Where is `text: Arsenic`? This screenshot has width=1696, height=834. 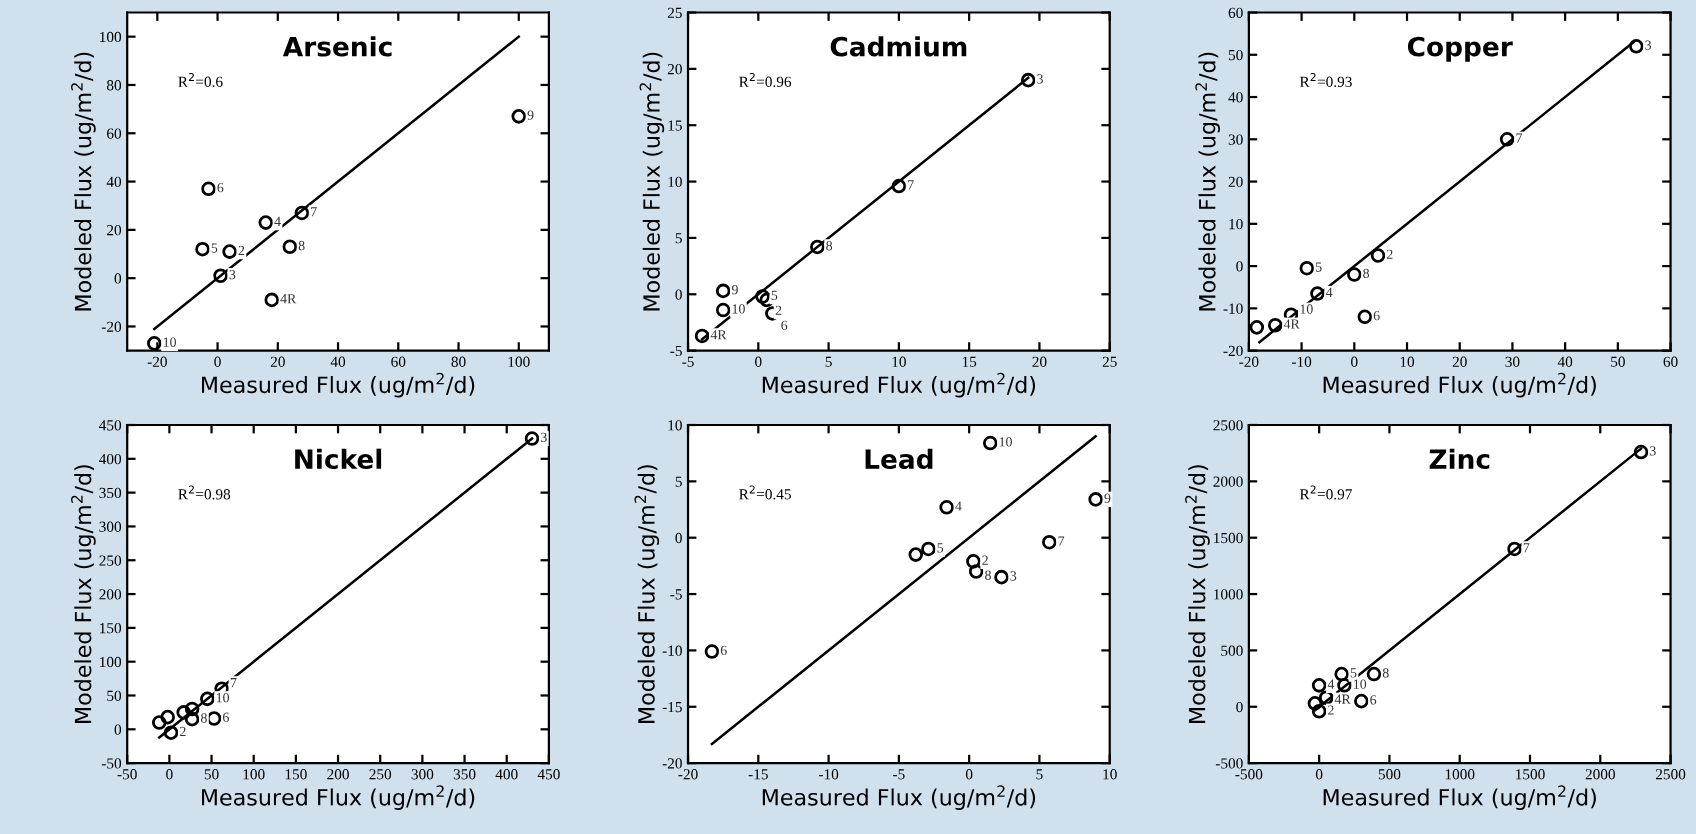 text: Arsenic is located at coordinates (337, 46).